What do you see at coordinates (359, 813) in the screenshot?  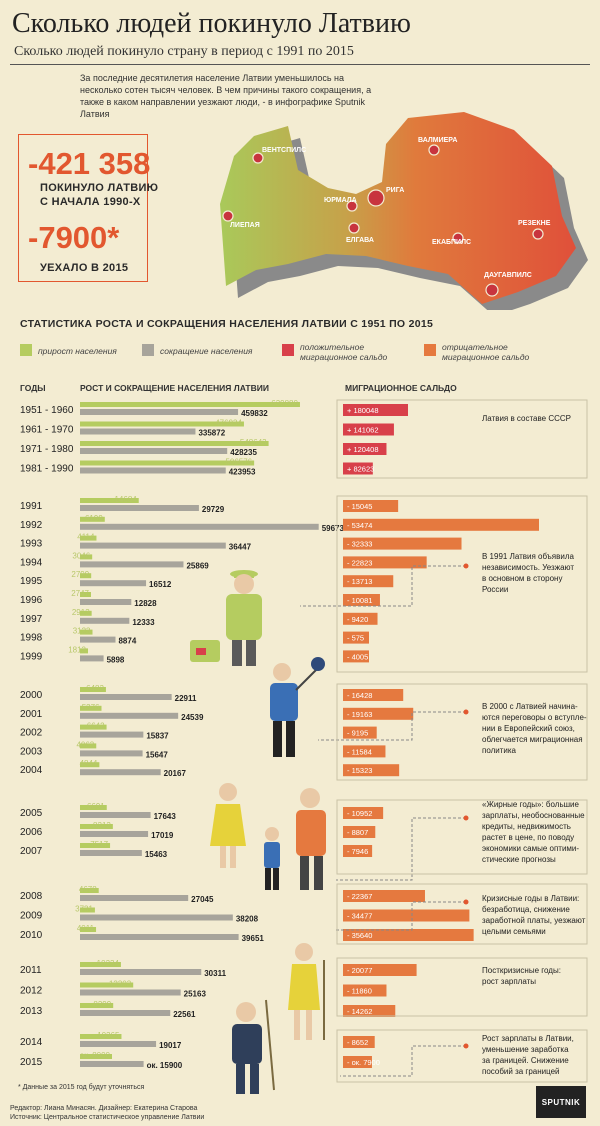 I see `migration-value: - 10952` at bounding box center [359, 813].